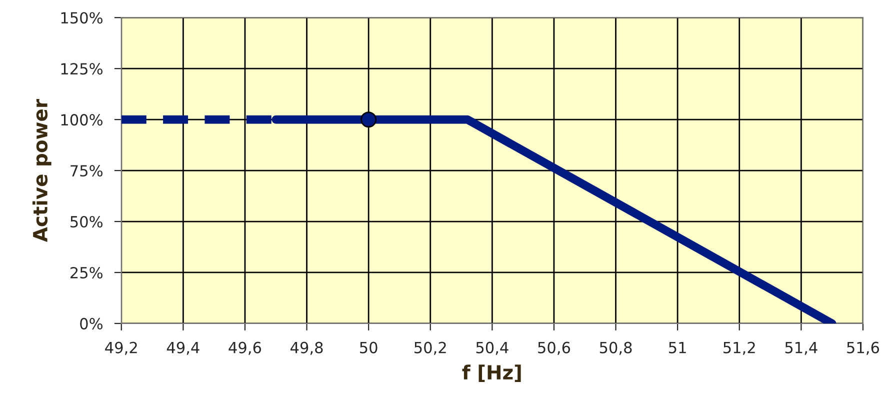 This screenshot has width=886, height=419. I want to click on x-tick-label: 50,2, so click(430, 348).